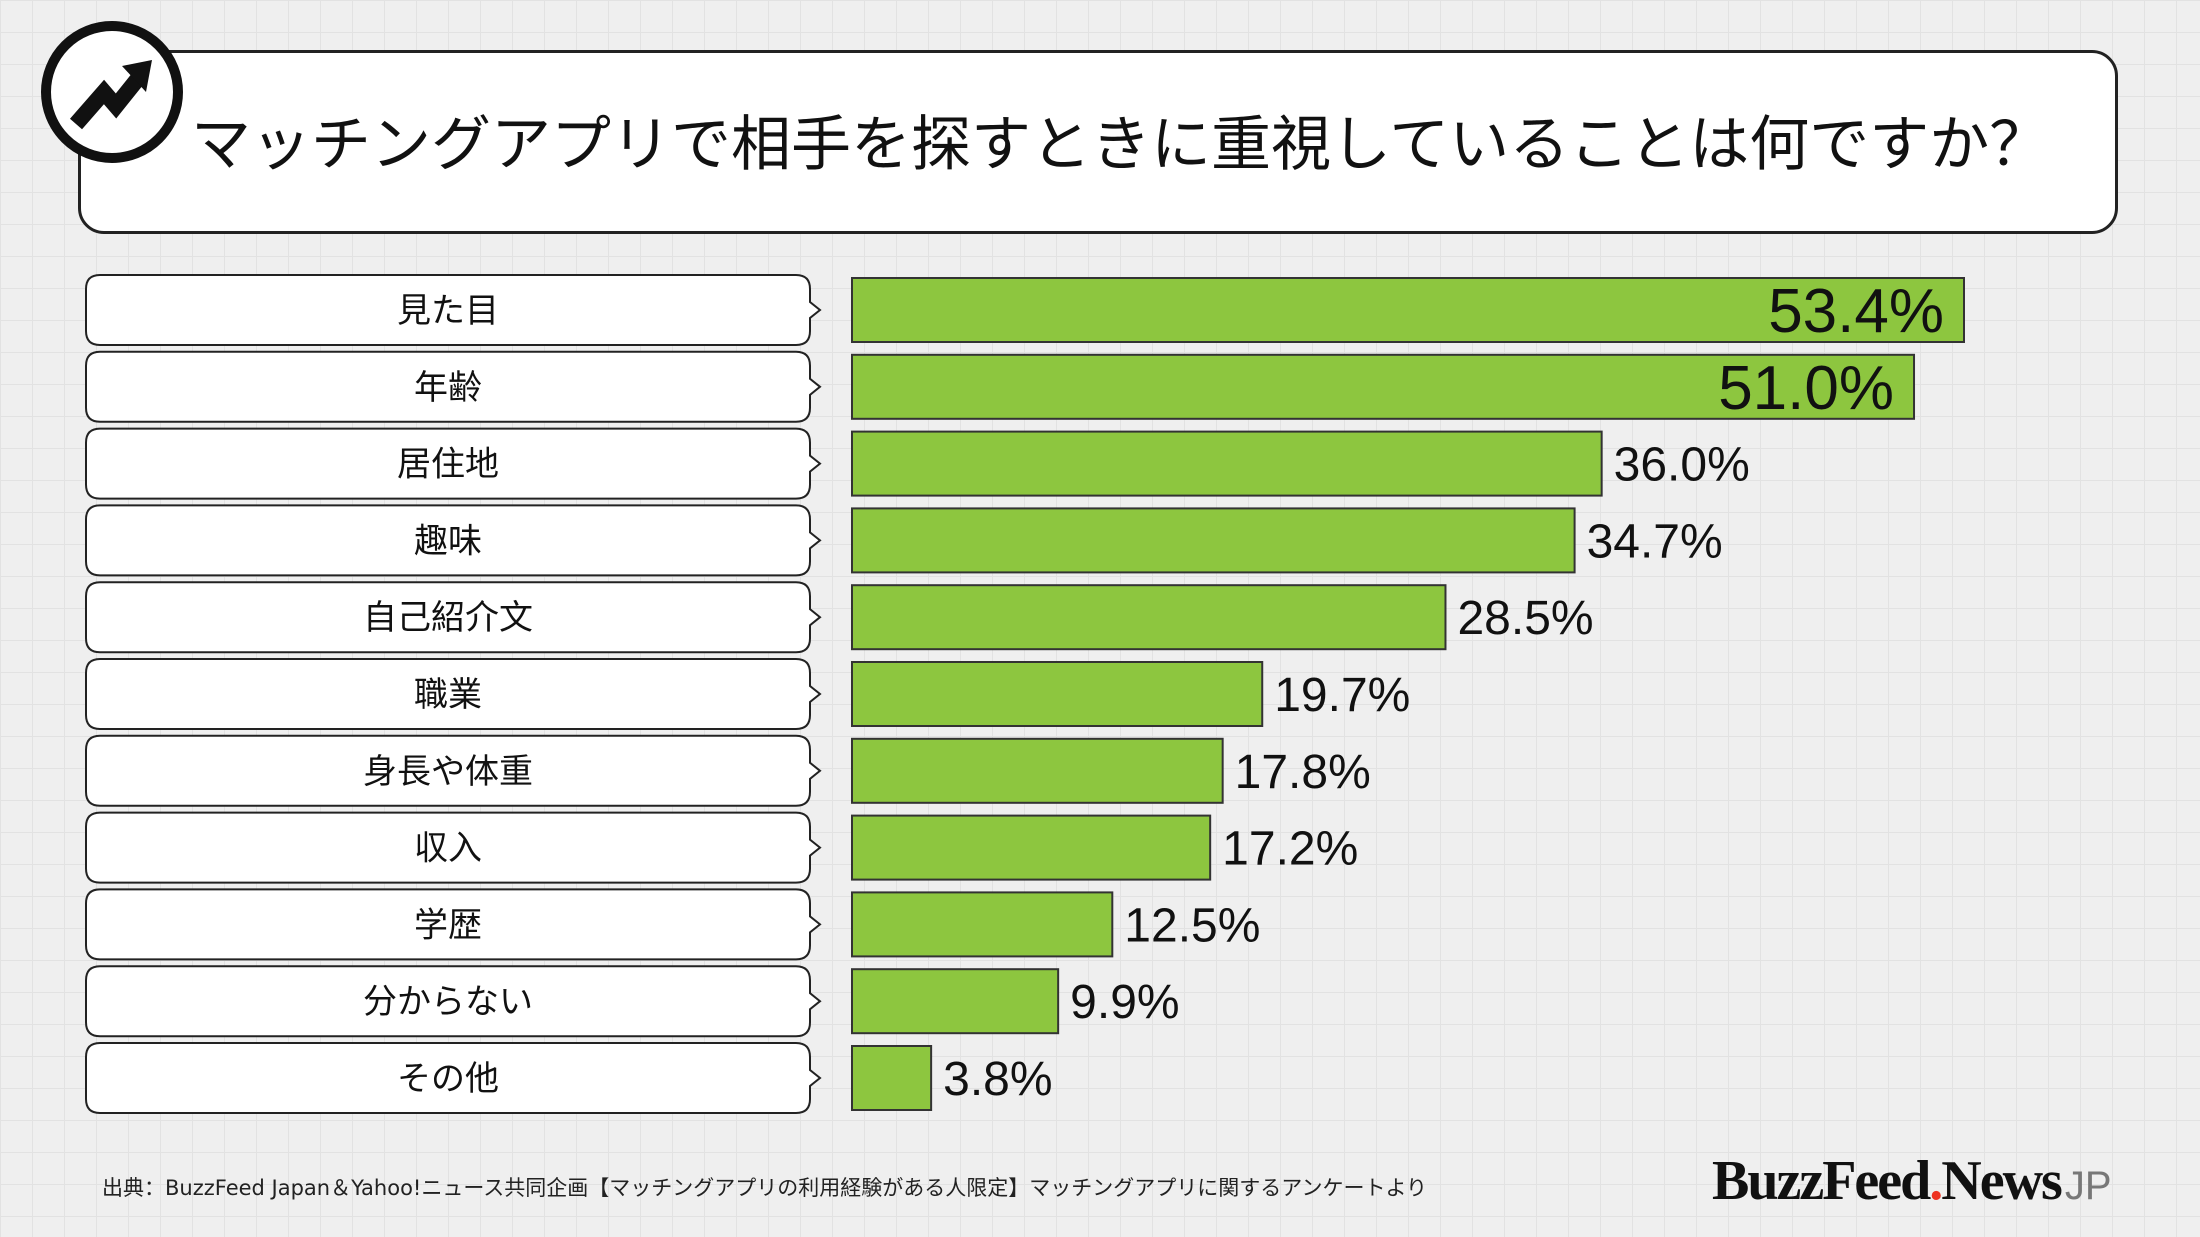  Describe the element at coordinates (448, 695) in the screenshot. I see `category-label: 職業` at that location.